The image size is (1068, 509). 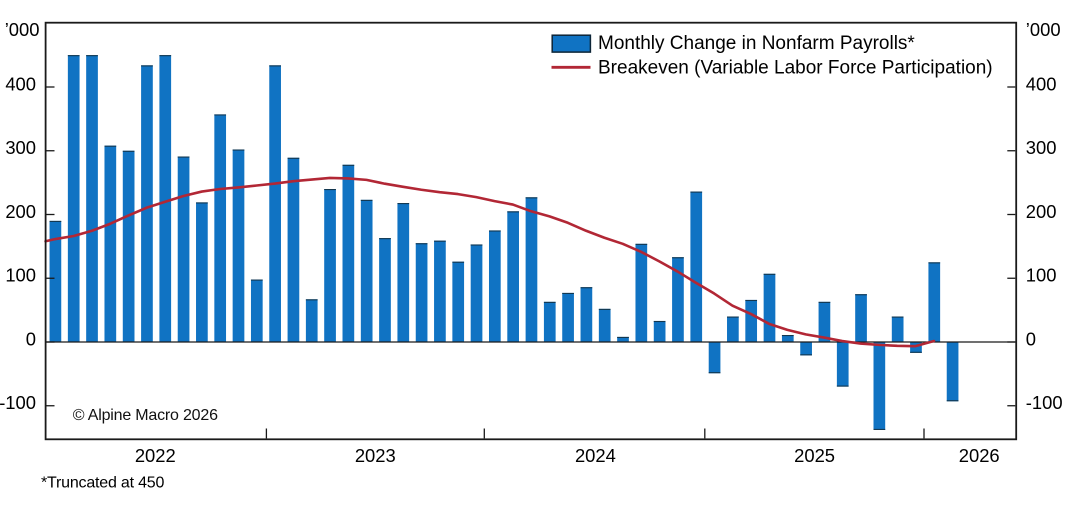 I want to click on svg-text: 2026, so click(x=979, y=455).